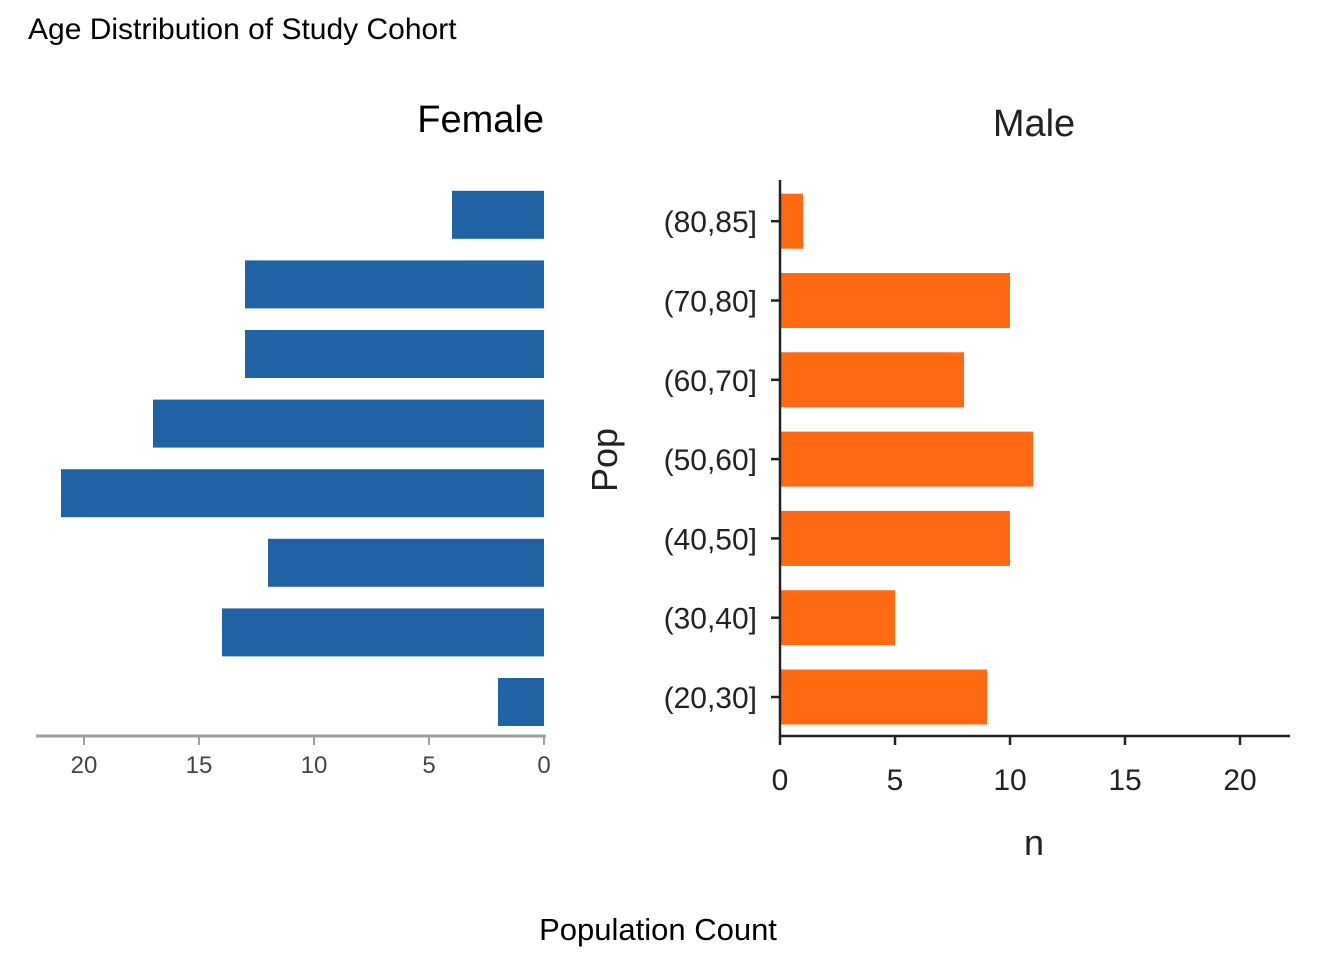  What do you see at coordinates (780, 780) in the screenshot?
I see `male-x-tick-label: 0` at bounding box center [780, 780].